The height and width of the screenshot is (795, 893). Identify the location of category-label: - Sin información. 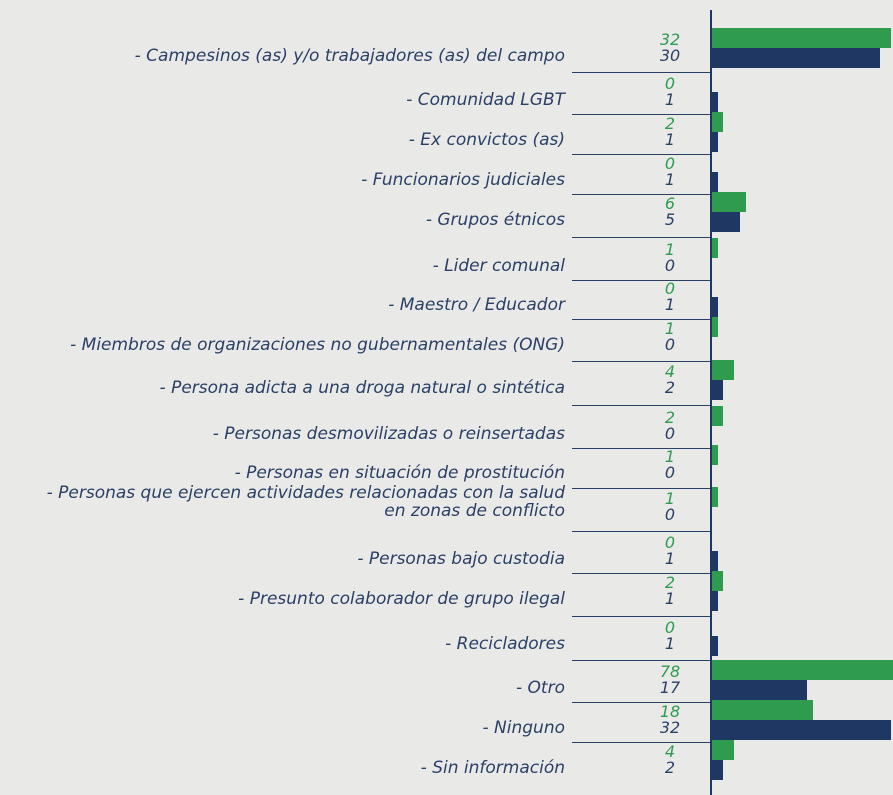
(492, 768).